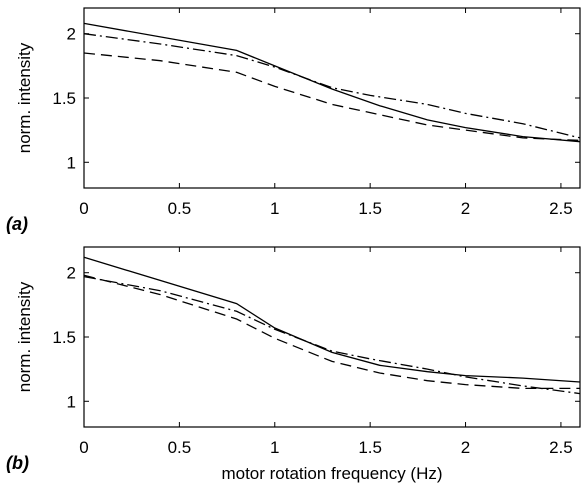 The height and width of the screenshot is (495, 582). I want to click on panel-label: (b), so click(17, 463).